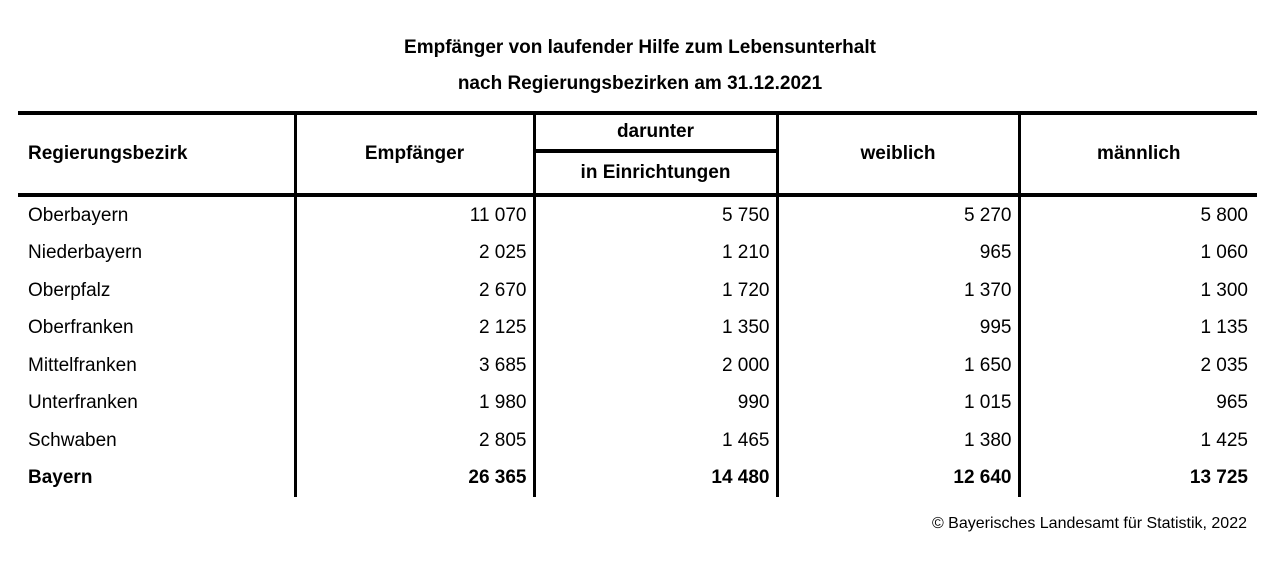 This screenshot has width=1280, height=564. What do you see at coordinates (897, 366) in the screenshot?
I see `female-cell: 1 650` at bounding box center [897, 366].